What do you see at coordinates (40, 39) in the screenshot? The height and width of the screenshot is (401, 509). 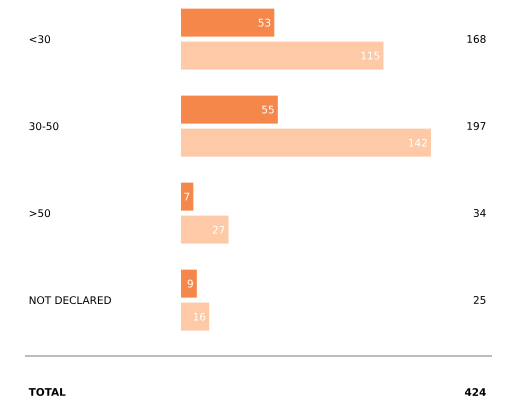 I see `y-tick-label: <30` at bounding box center [40, 39].